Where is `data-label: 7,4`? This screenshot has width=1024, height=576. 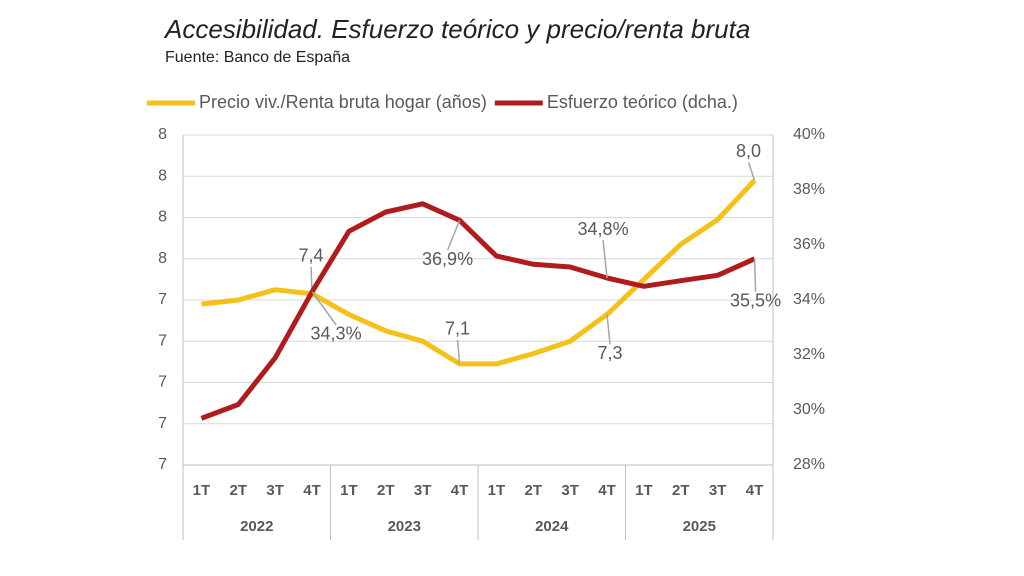 data-label: 7,4 is located at coordinates (311, 256).